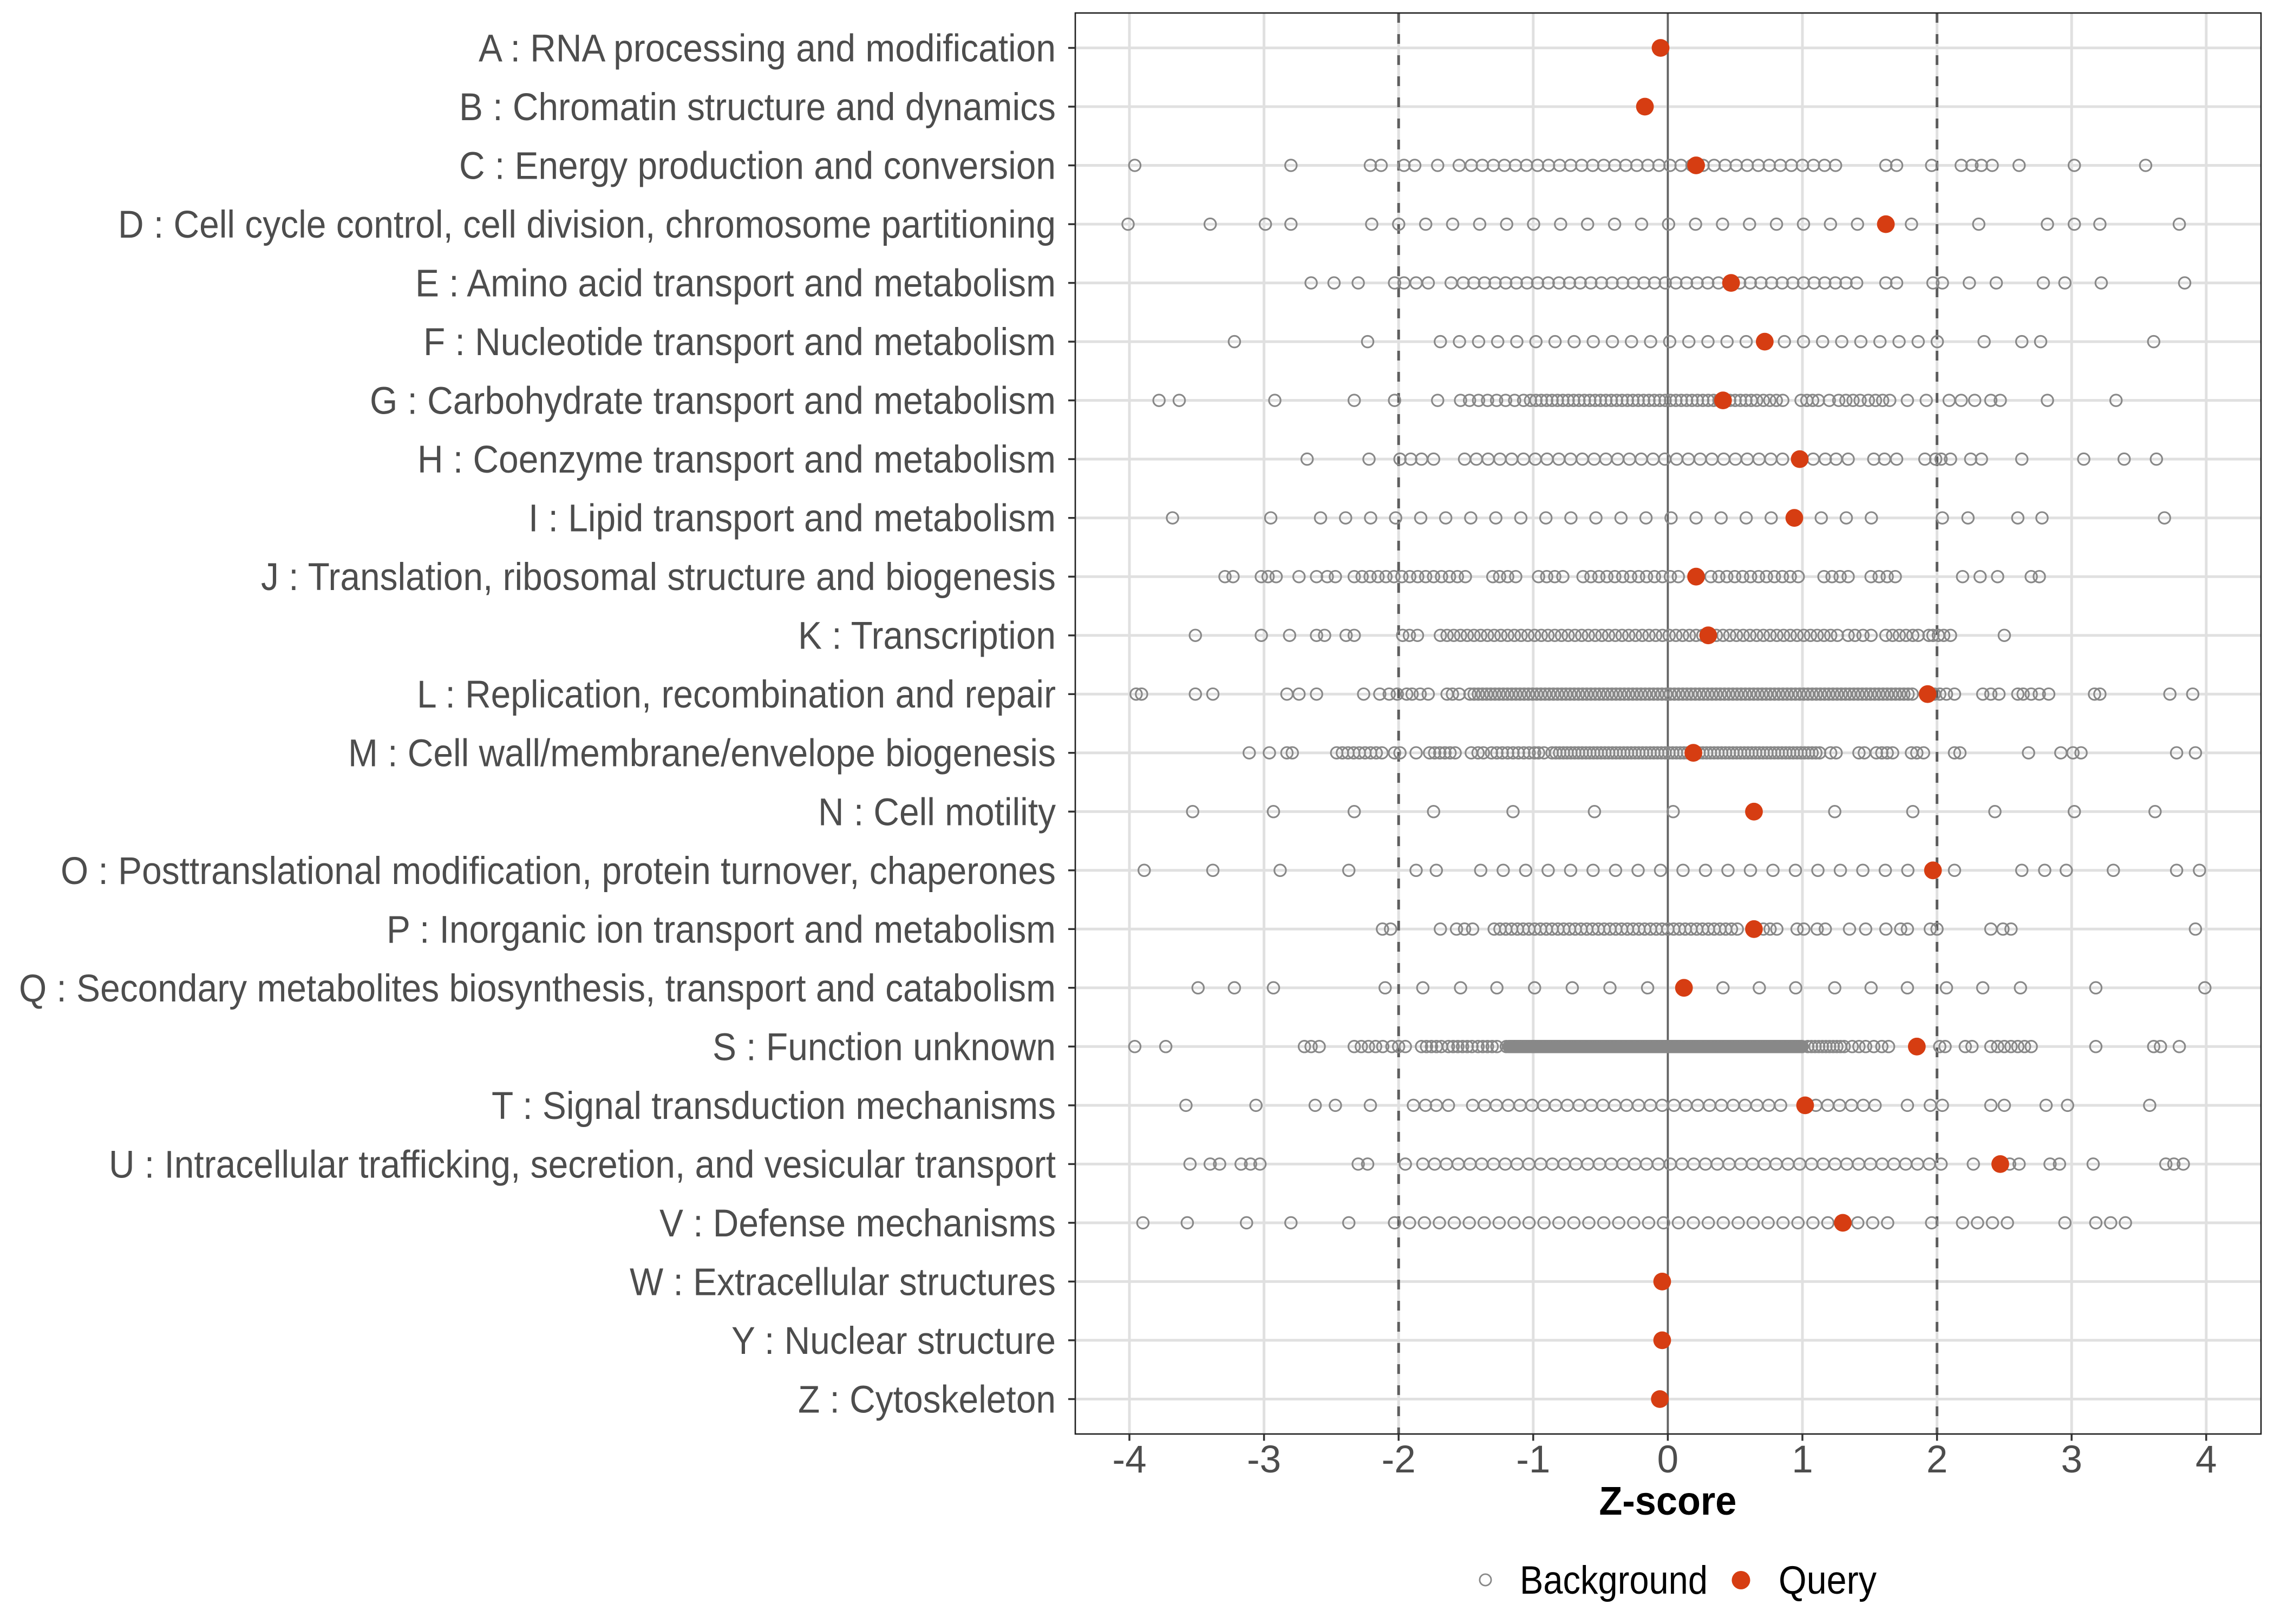 The image size is (2274, 1624). What do you see at coordinates (736, 459) in the screenshot?
I see `svg-text:H : Coenzyme transport and met: H : Coenzyme transport and metabolism` at bounding box center [736, 459].